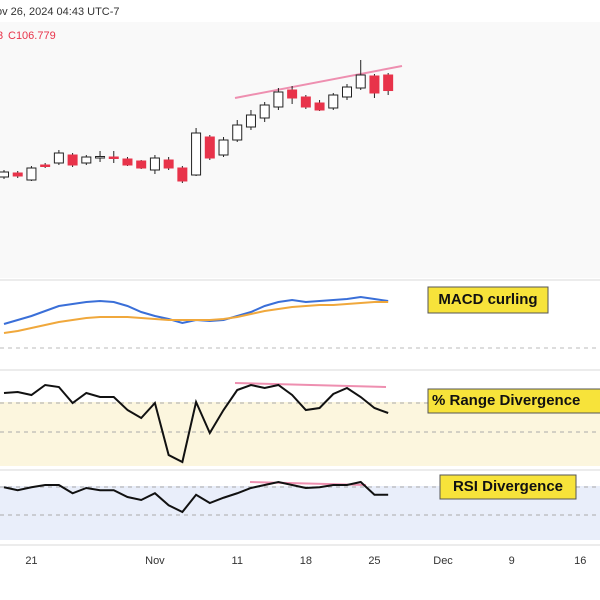 This screenshot has width=600, height=600. I want to click on x-tick-label: 21, so click(31, 561).